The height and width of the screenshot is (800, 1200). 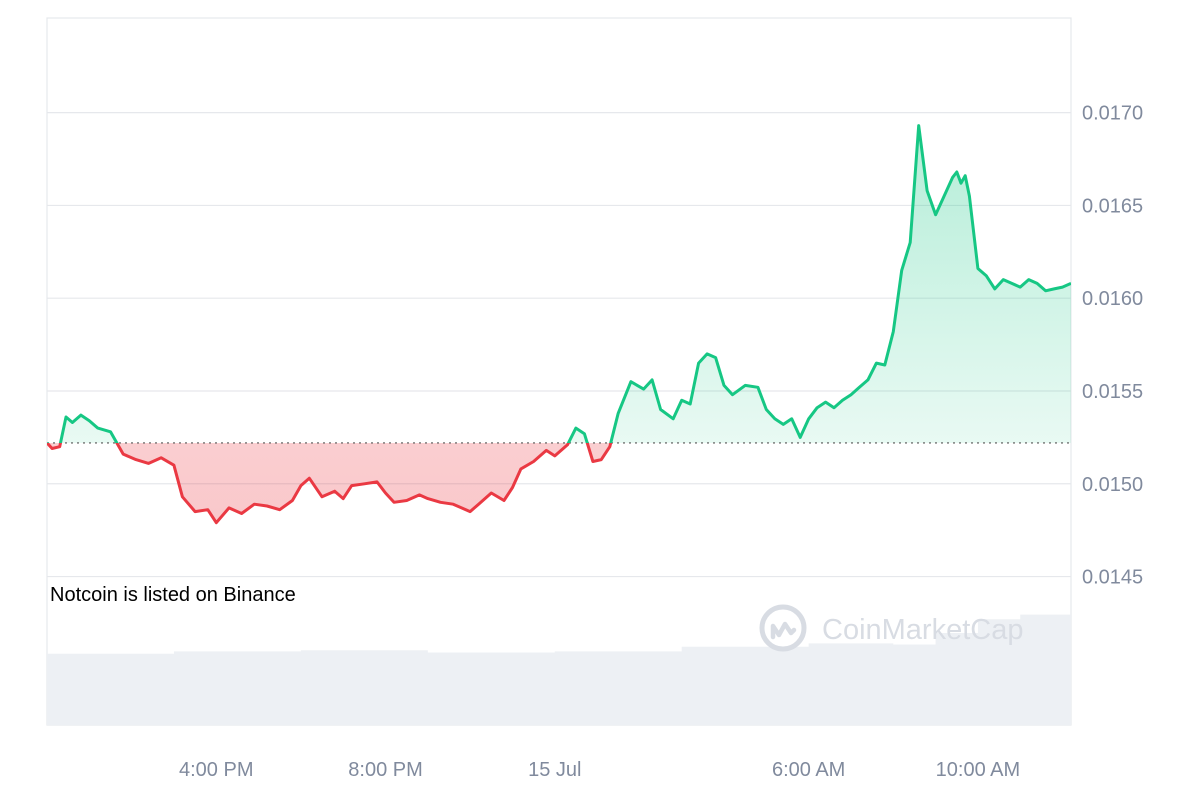 I want to click on x-tick-label: 4:00 PM, so click(x=216, y=770).